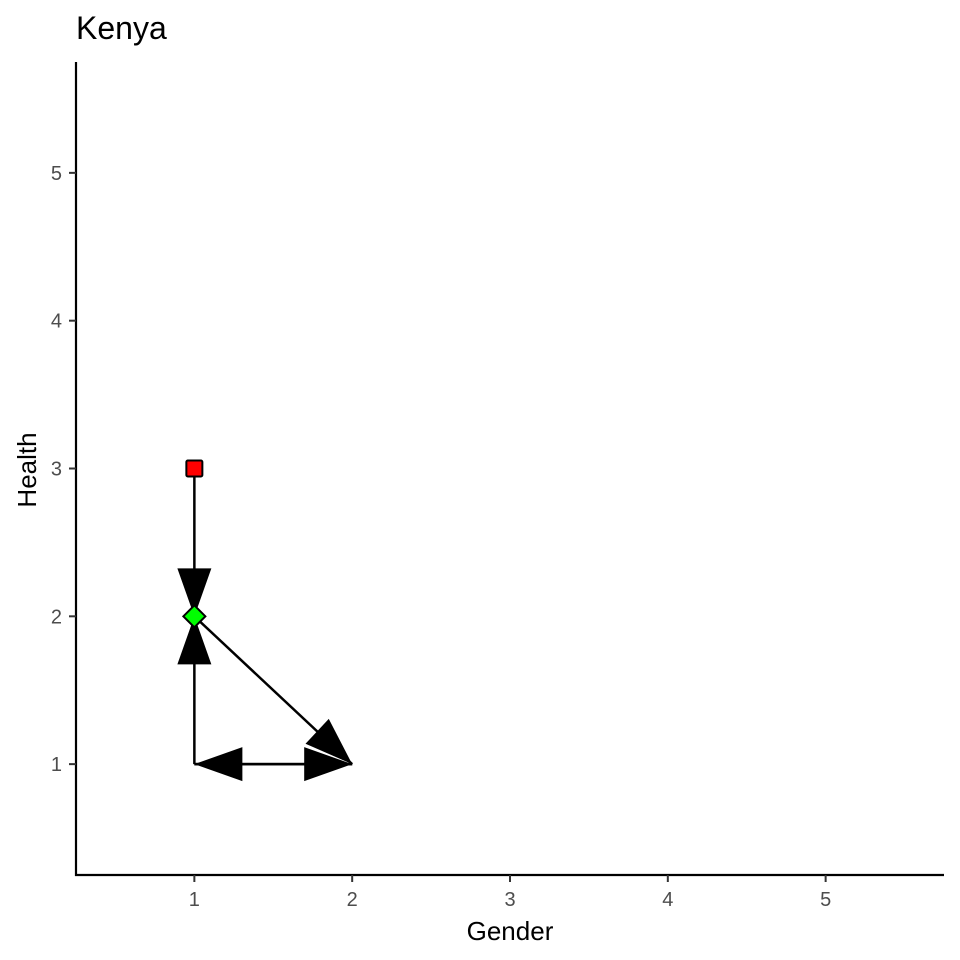 The width and height of the screenshot is (960, 960). What do you see at coordinates (509, 900) in the screenshot?
I see `x-tick-label: 3` at bounding box center [509, 900].